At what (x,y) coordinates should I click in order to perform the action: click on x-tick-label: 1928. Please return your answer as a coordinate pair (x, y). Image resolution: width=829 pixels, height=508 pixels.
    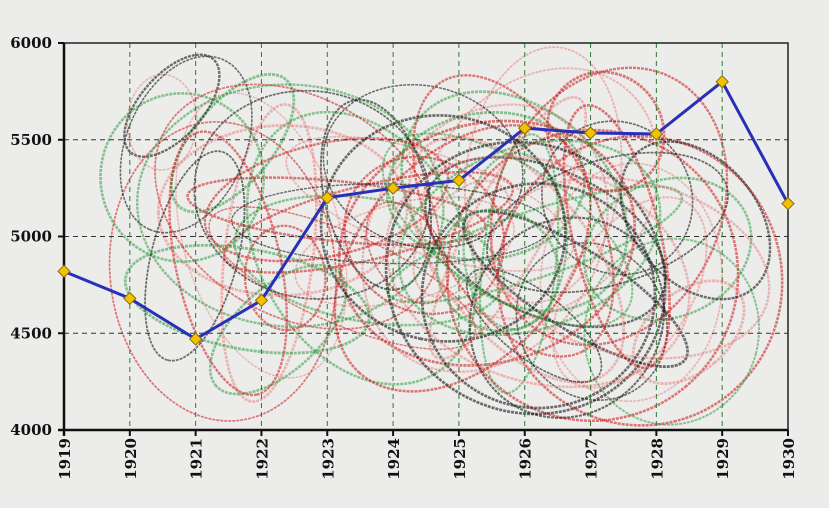
    Looking at the image, I should click on (657, 459).